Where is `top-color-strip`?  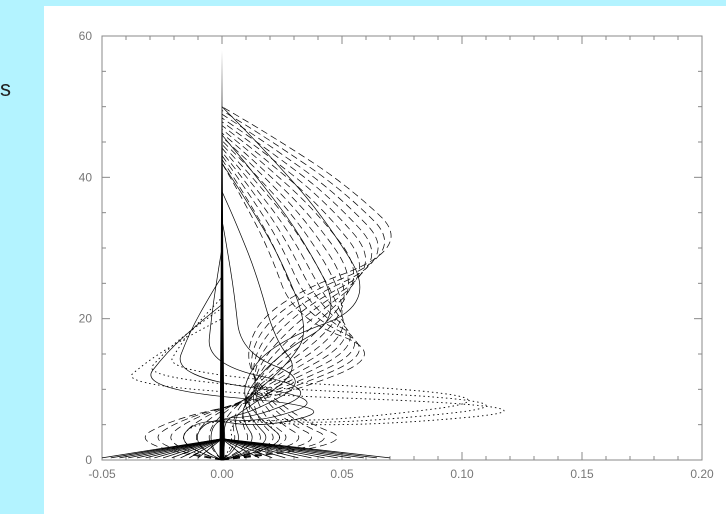
top-color-strip is located at coordinates (363, 3).